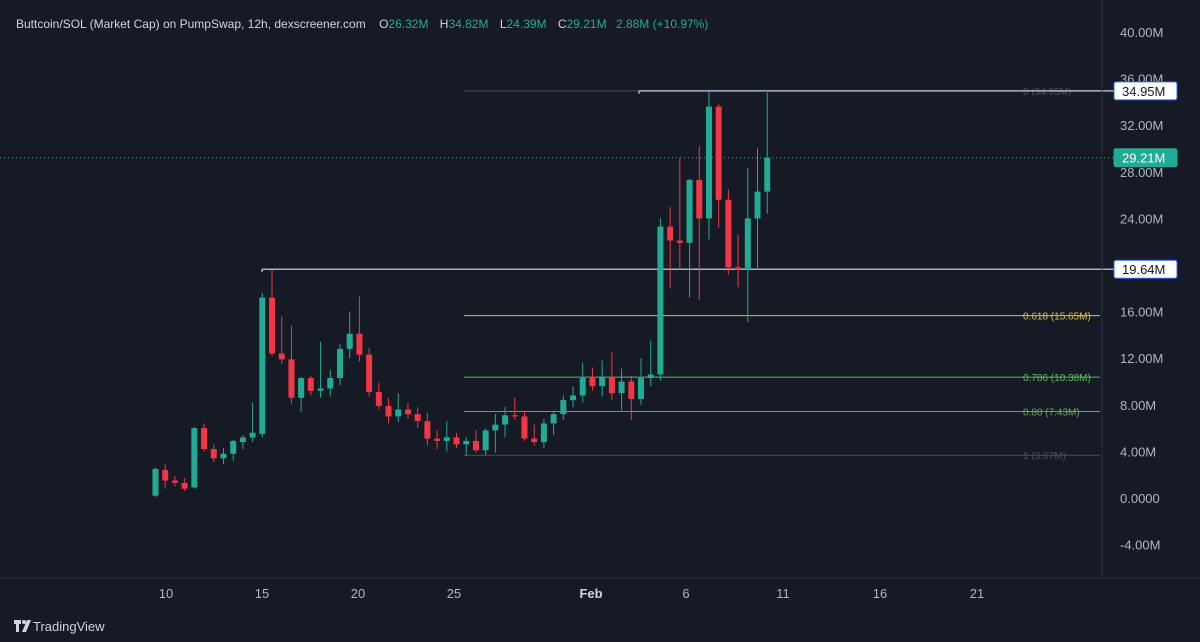 The image size is (1200, 642). I want to click on x-tick-label: 11, so click(783, 593).